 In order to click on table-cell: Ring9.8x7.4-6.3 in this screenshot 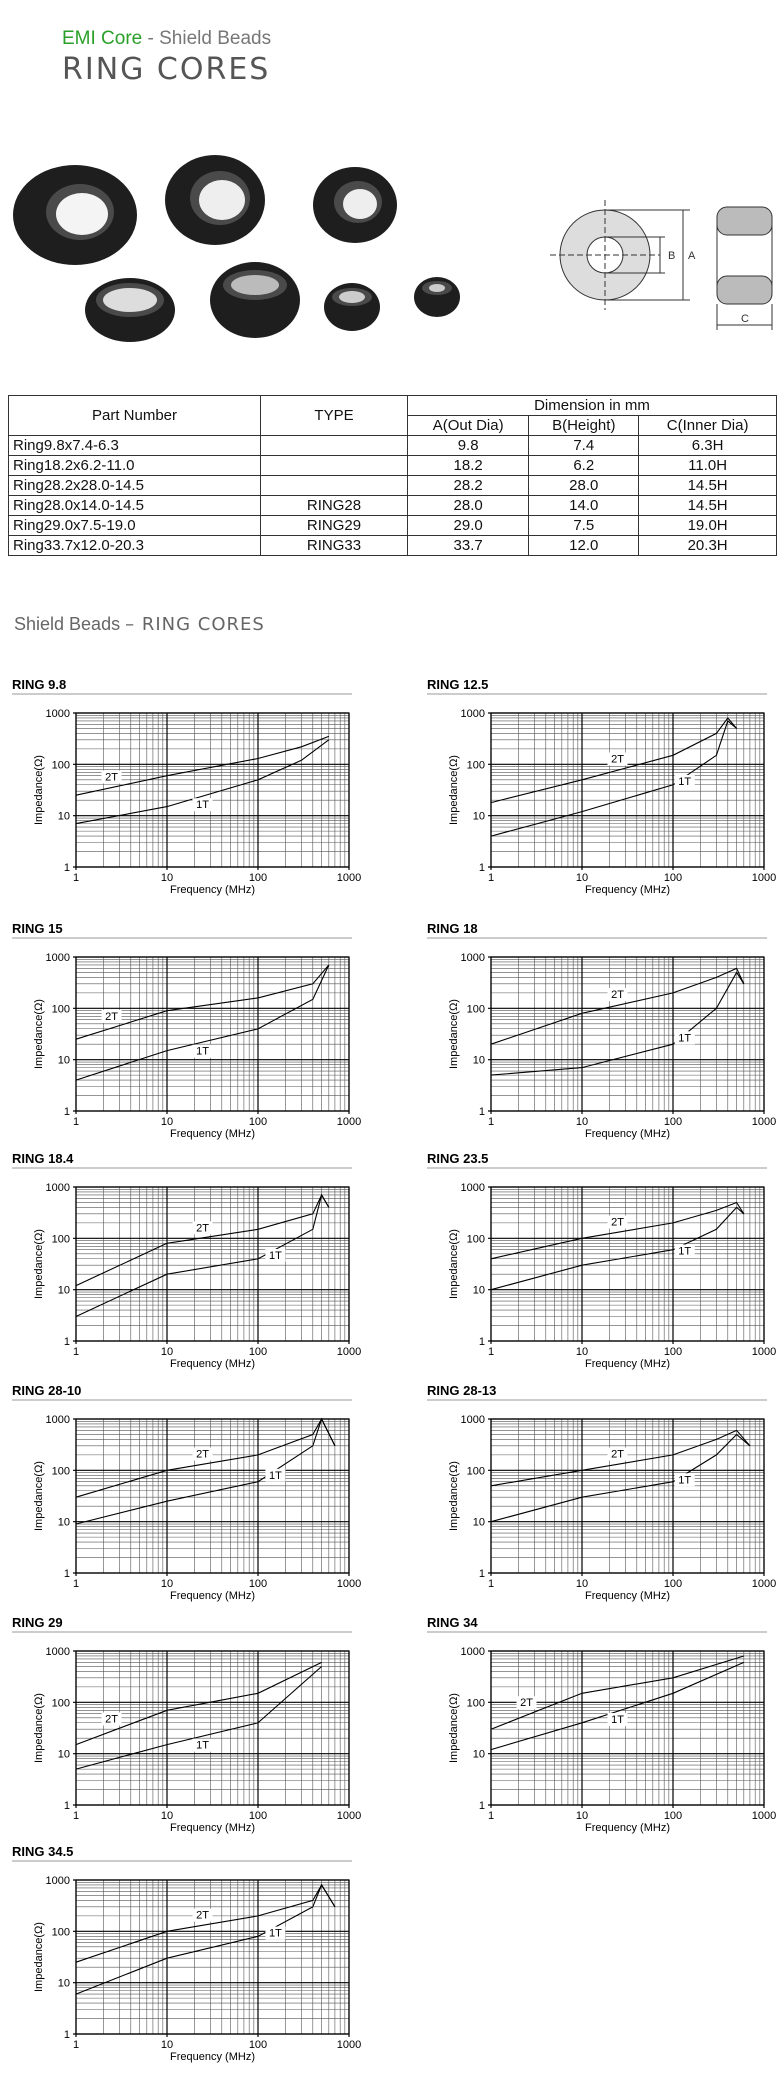, I will do `click(134, 445)`.